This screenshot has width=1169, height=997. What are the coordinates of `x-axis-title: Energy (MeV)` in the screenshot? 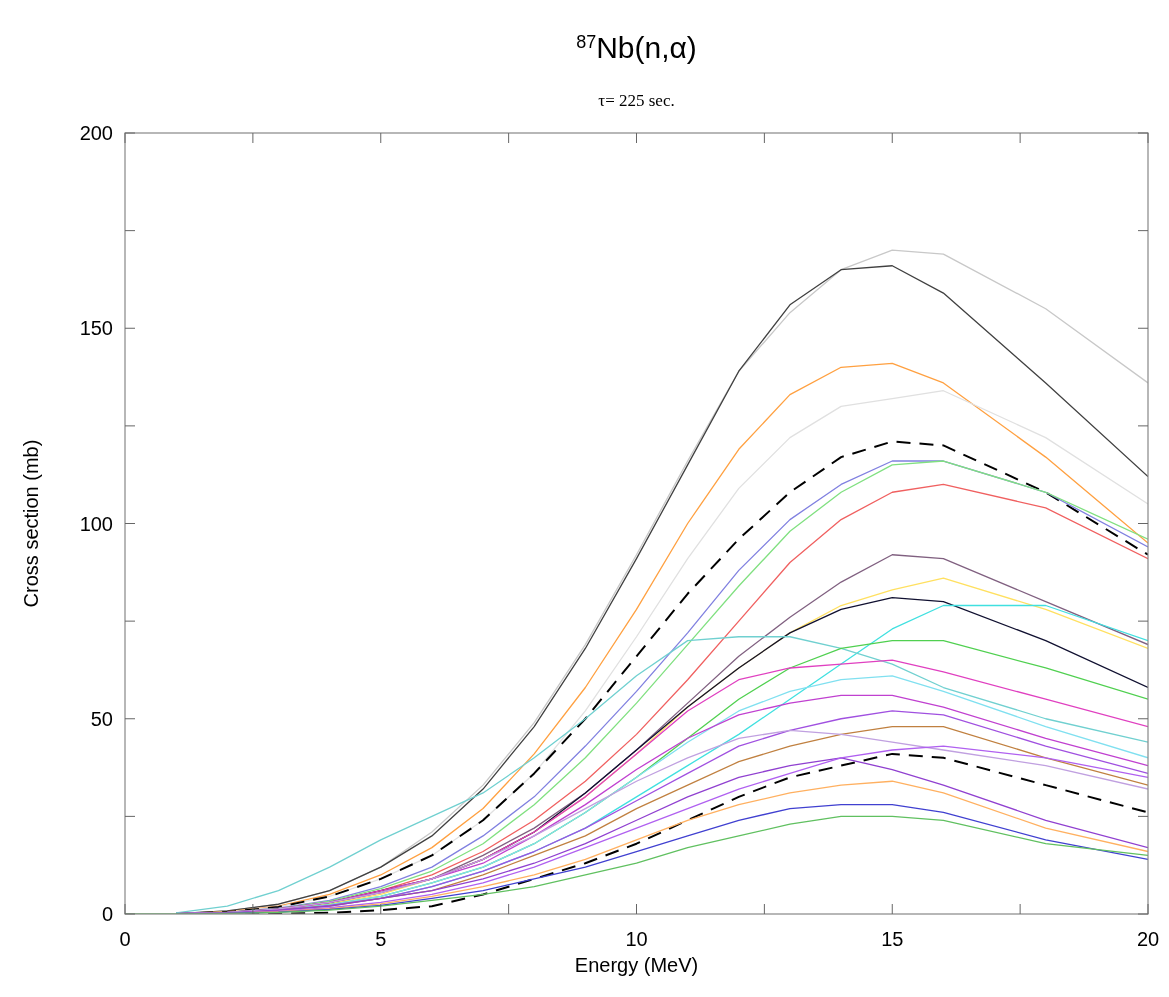 It's located at (636, 965).